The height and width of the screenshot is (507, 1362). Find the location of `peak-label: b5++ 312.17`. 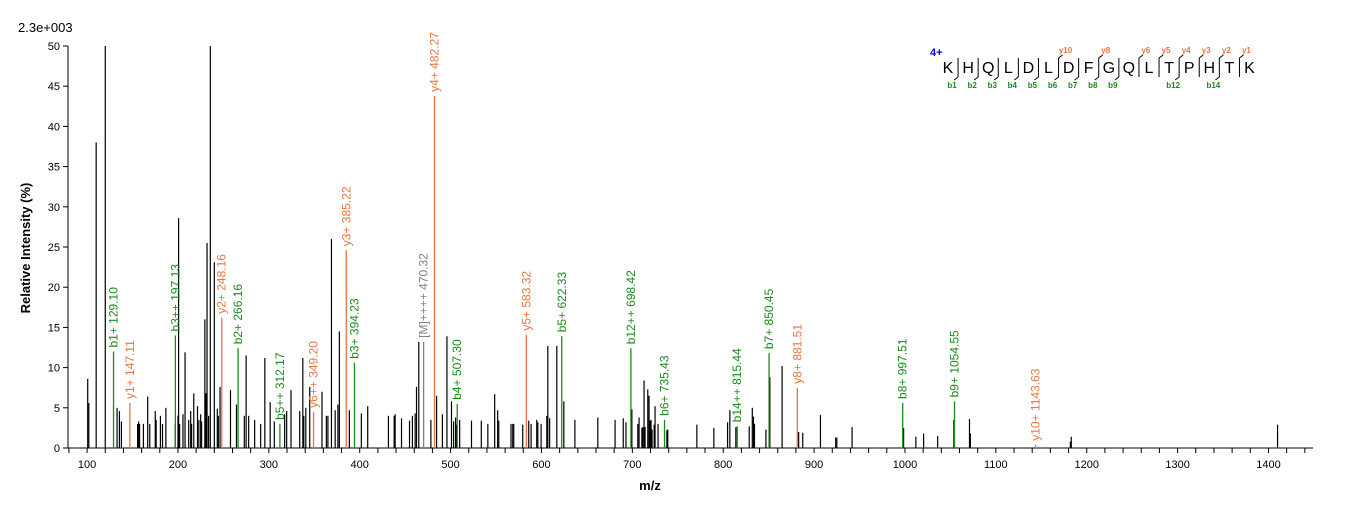

peak-label: b5++ 312.17 is located at coordinates (280, 386).